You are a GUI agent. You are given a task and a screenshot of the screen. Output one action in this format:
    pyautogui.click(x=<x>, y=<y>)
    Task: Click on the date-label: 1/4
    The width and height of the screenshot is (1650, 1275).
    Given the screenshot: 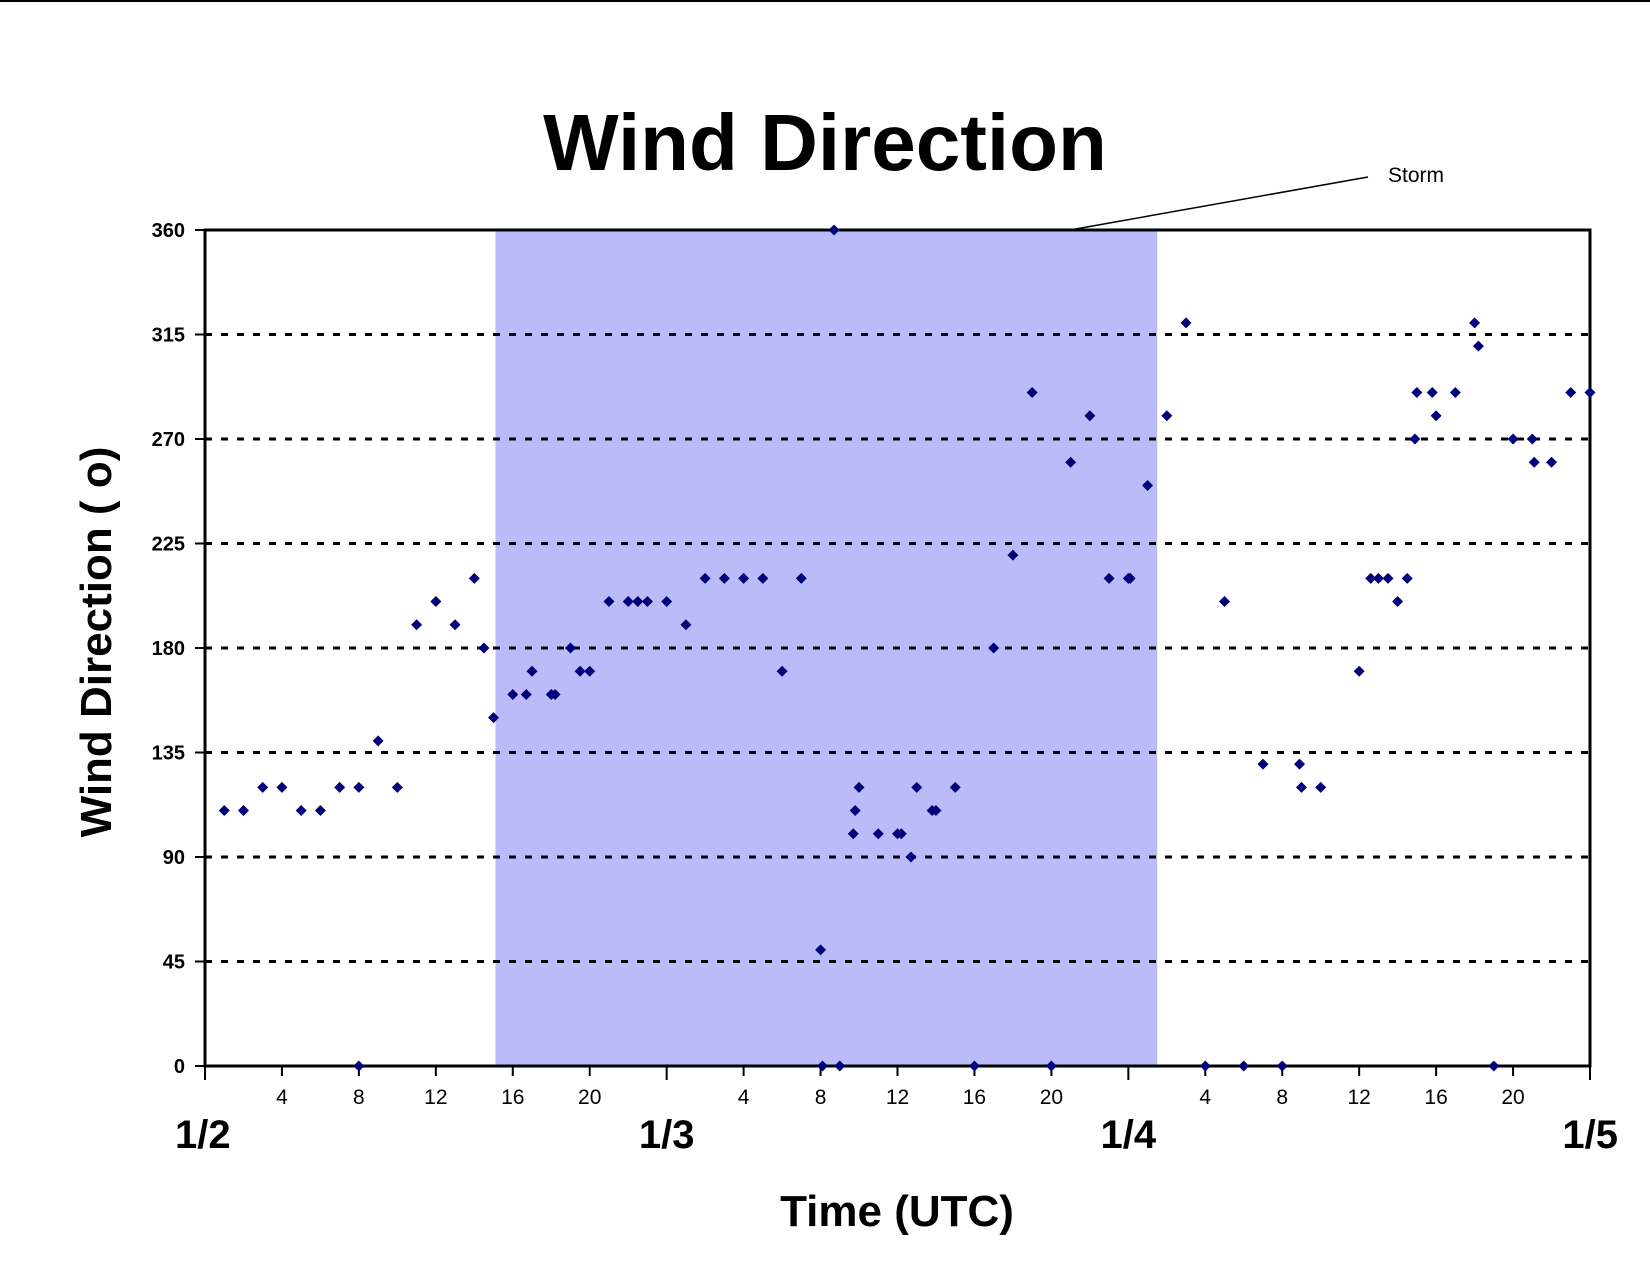 What is the action you would take?
    pyautogui.click(x=1129, y=1135)
    